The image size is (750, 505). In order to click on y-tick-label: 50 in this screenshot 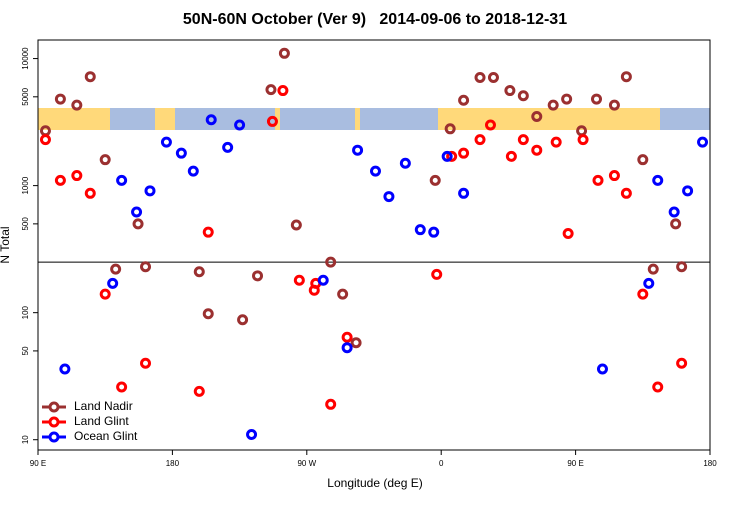, I will do `click(25, 350)`.